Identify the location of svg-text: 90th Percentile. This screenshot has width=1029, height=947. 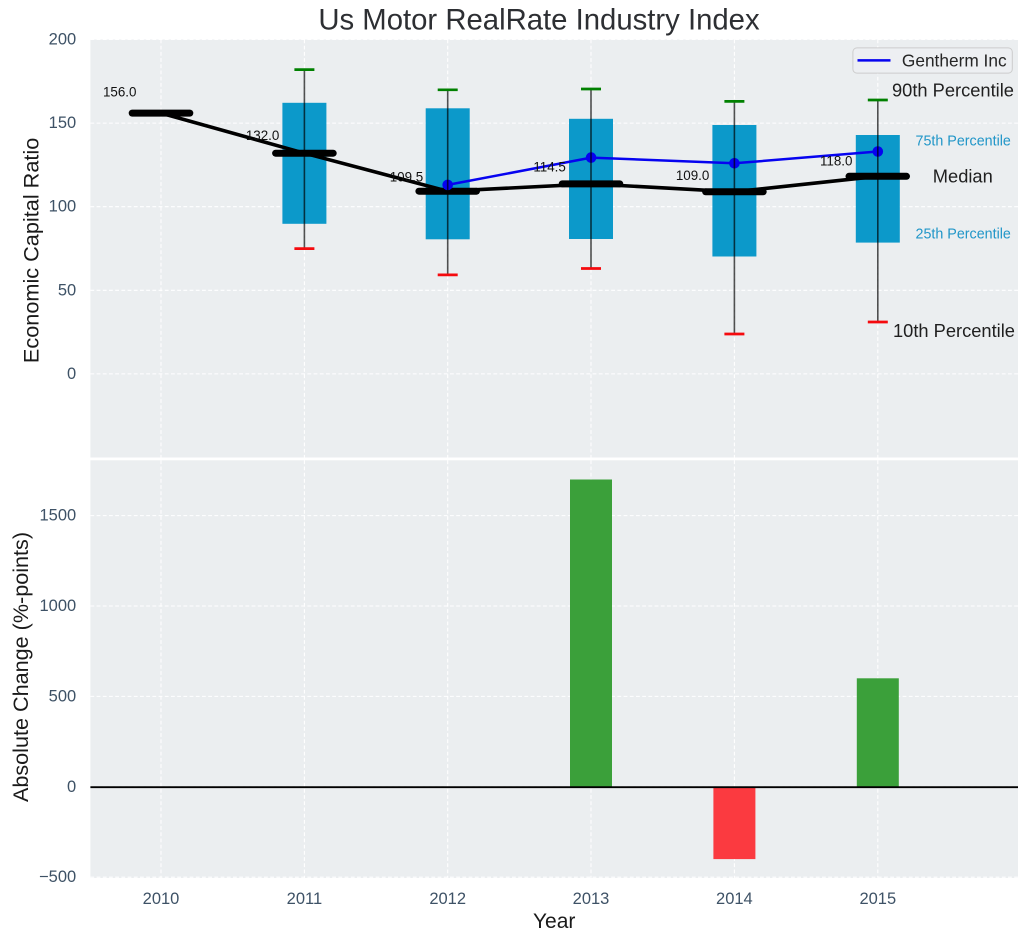
(953, 90).